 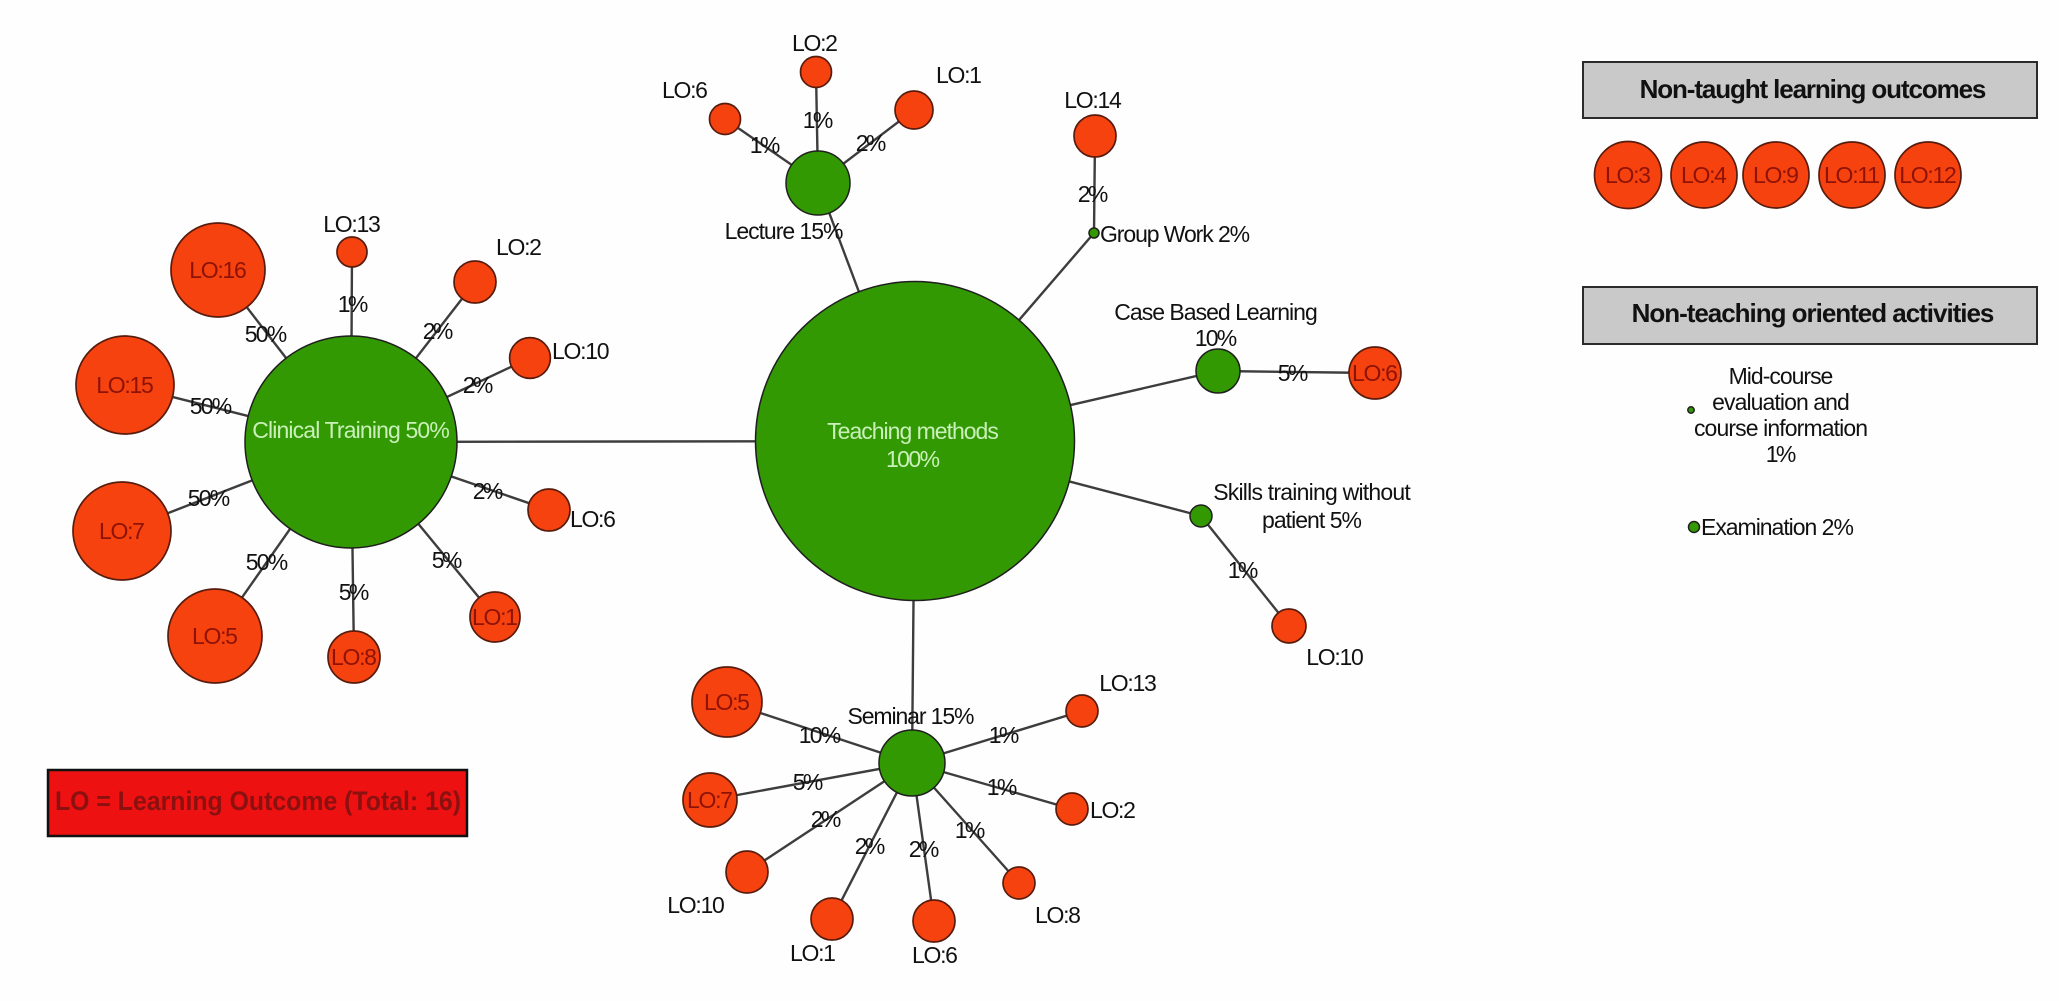 I want to click on svg-text: Teaching methods, so click(x=913, y=431).